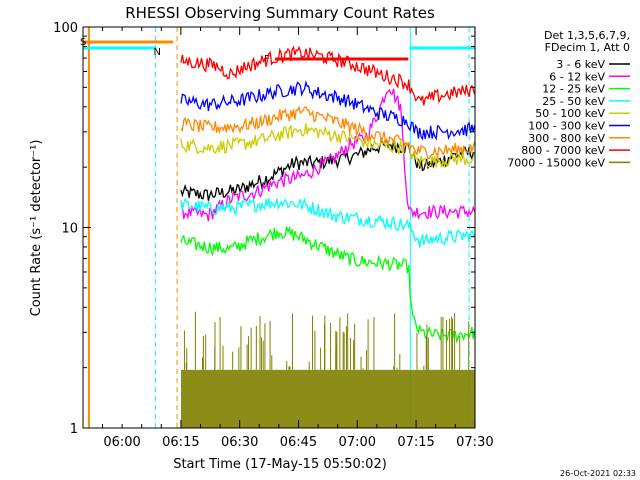 This screenshot has height=480, width=640. I want to click on legend-label-3-6-kev: 3 - 6 keV, so click(580, 64).